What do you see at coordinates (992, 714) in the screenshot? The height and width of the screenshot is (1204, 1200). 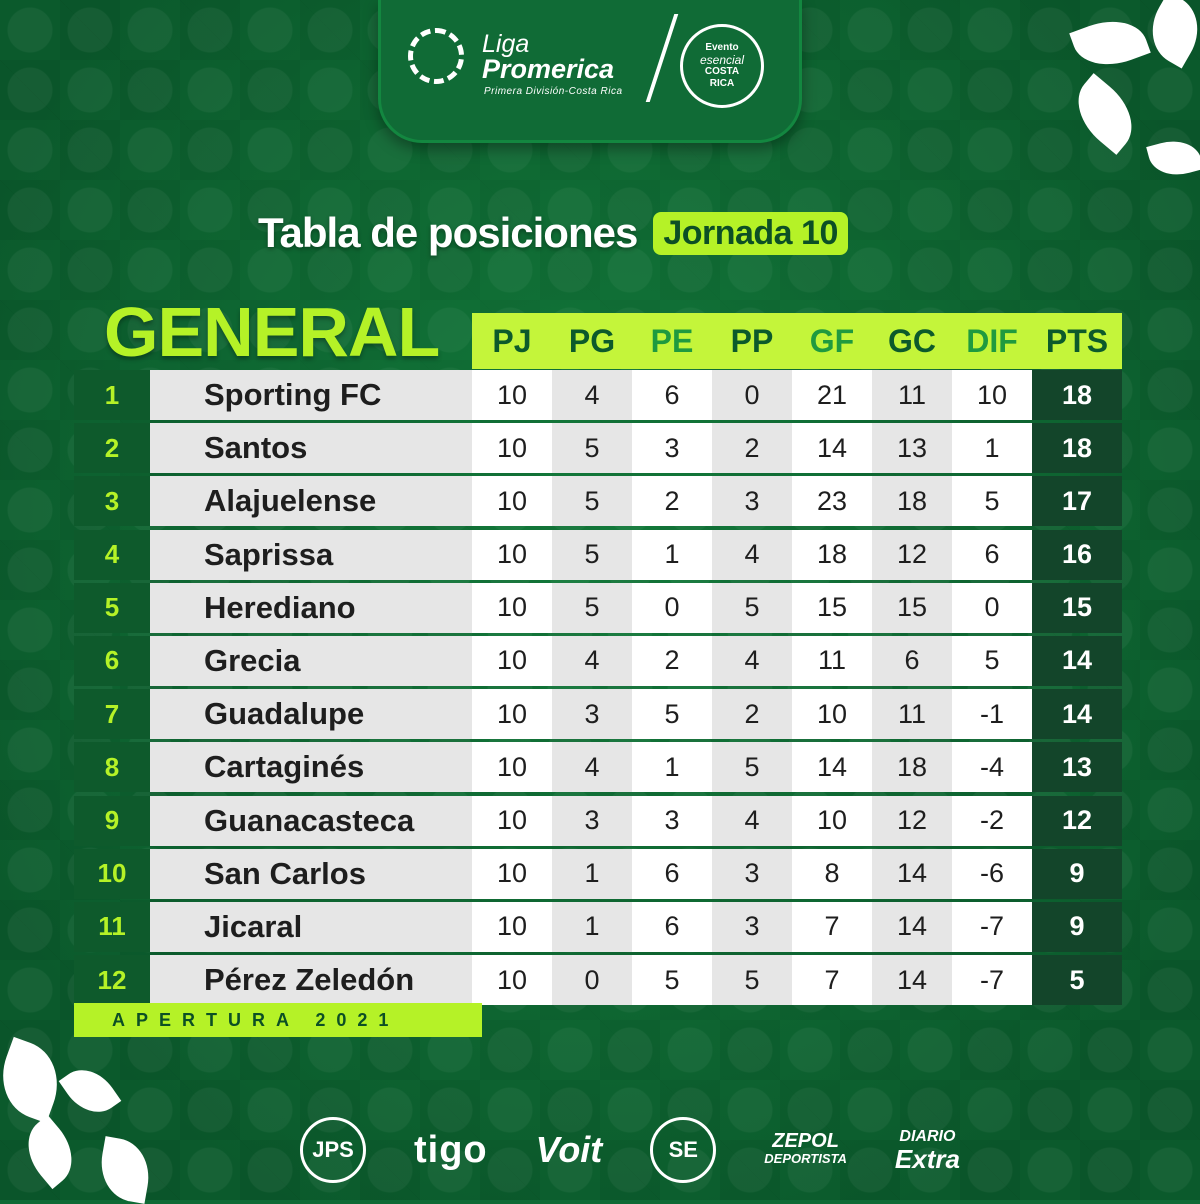 I see `dif-cell: -1` at bounding box center [992, 714].